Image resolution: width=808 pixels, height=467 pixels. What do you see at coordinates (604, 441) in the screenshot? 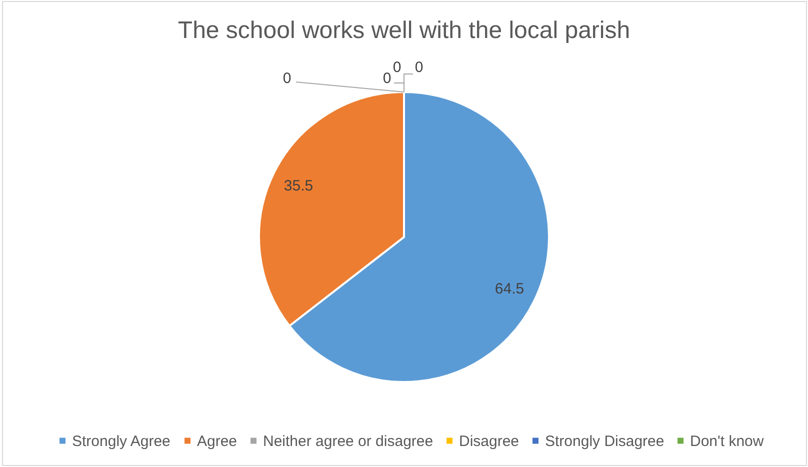
I see `legend-label: Strongly Disagree` at bounding box center [604, 441].